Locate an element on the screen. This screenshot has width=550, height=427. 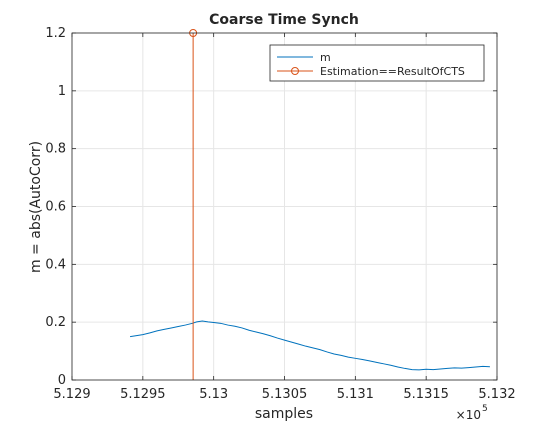
x-axis-label: samples is located at coordinates (284, 414).